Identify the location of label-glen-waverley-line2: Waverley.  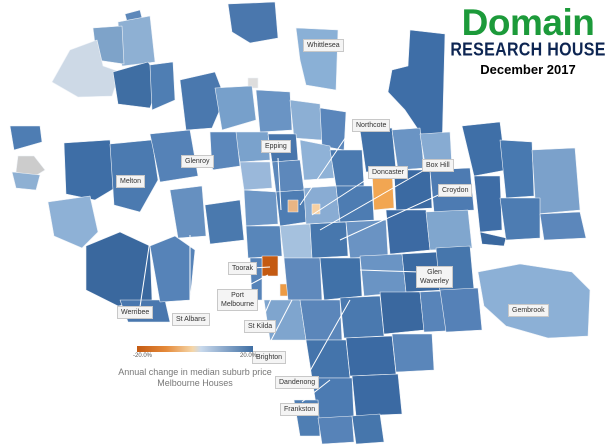
(434, 281).